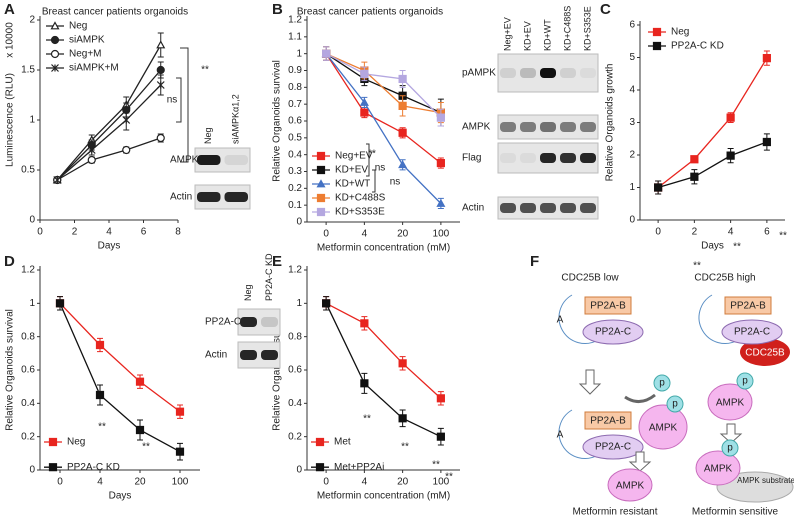 This screenshot has height=521, width=794. What do you see at coordinates (632, 25) in the screenshot?
I see `y-tick-label: 6` at bounding box center [632, 25].